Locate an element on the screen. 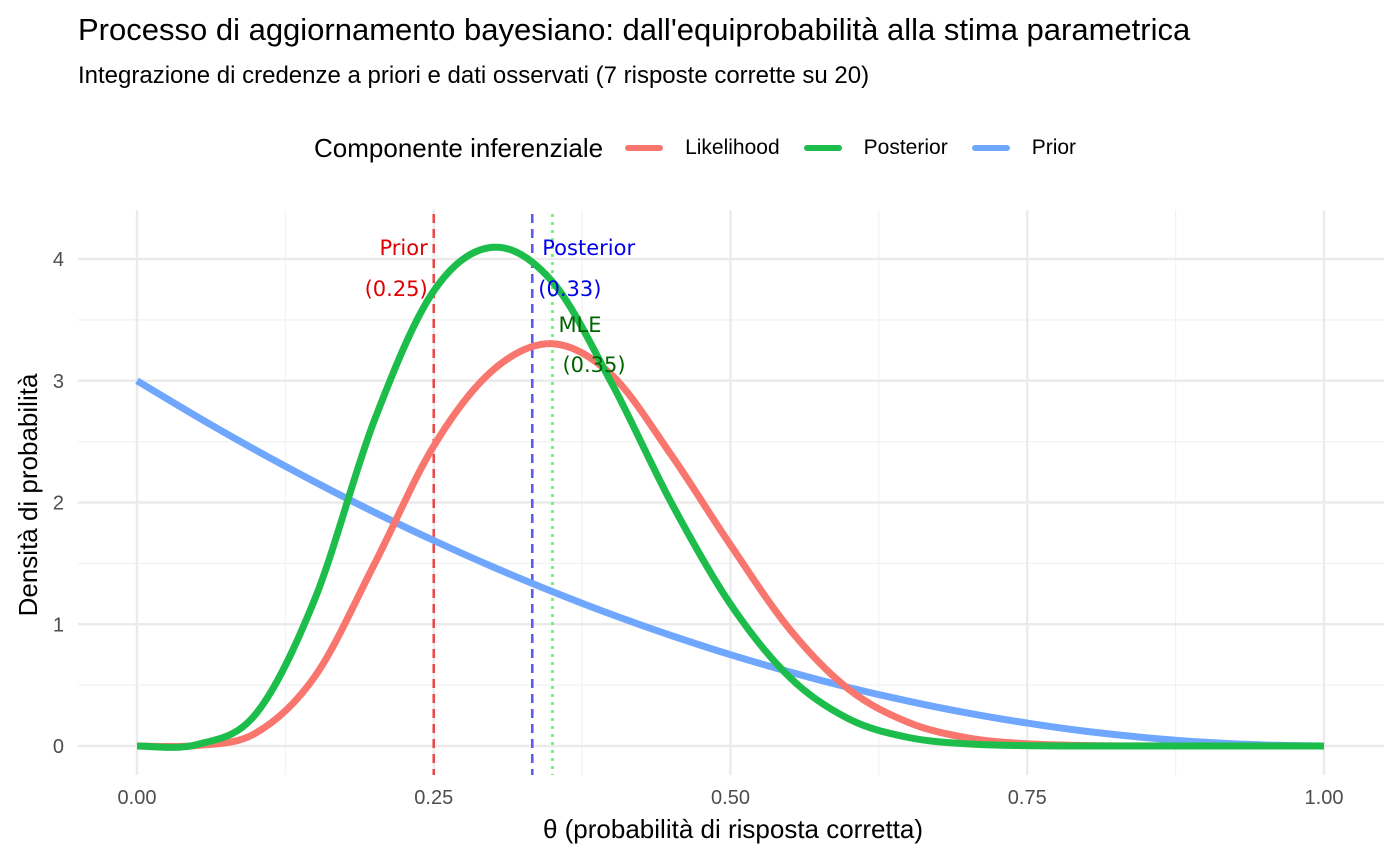 The width and height of the screenshot is (1400, 865). x-tick-label: 0.00 is located at coordinates (137, 798).